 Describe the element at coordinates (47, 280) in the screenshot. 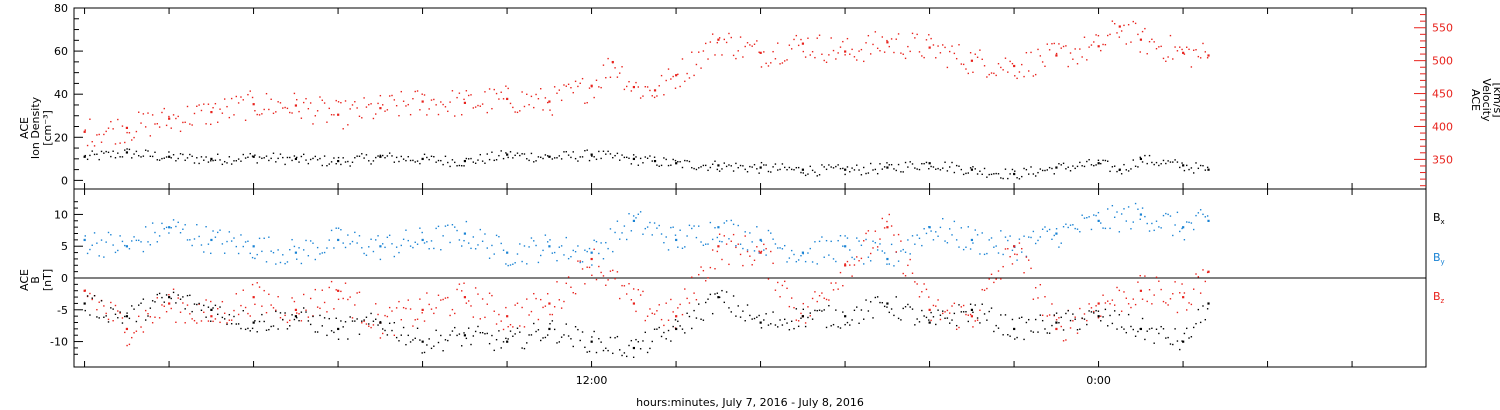

I see `b-axis-label-line3: [nT]` at that location.